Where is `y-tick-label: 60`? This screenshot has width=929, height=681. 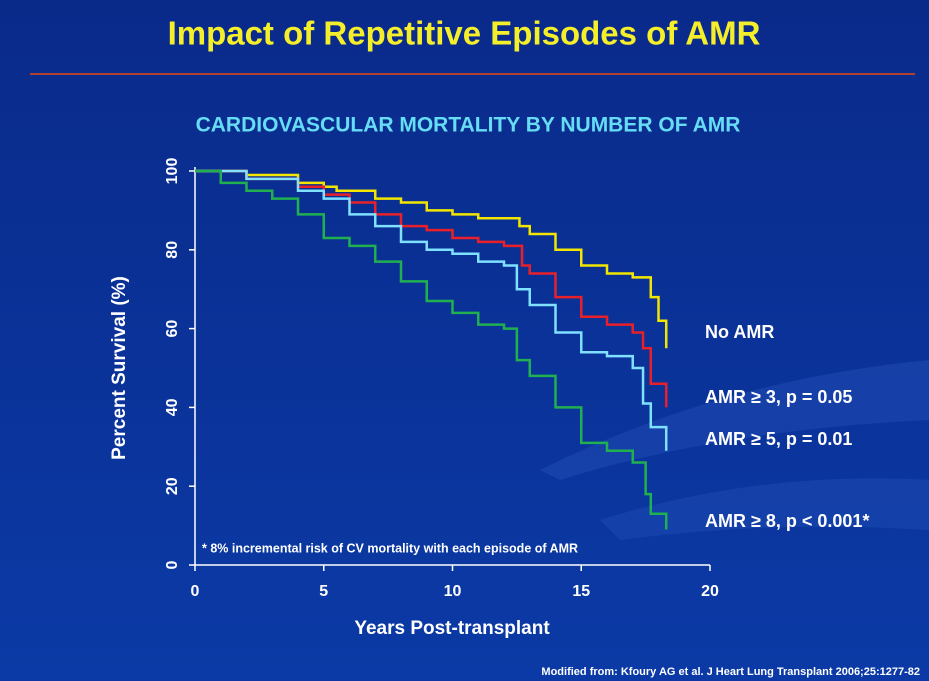 y-tick-label: 60 is located at coordinates (172, 329).